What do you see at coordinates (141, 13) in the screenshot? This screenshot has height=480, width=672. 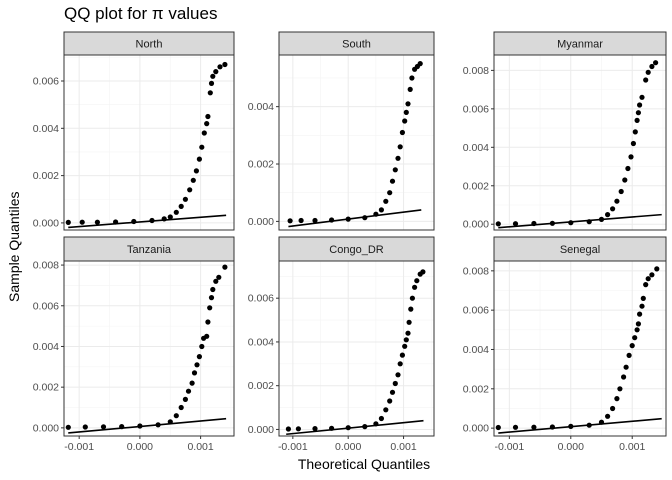 I see `chart-title: QQ plot for π values` at bounding box center [141, 13].